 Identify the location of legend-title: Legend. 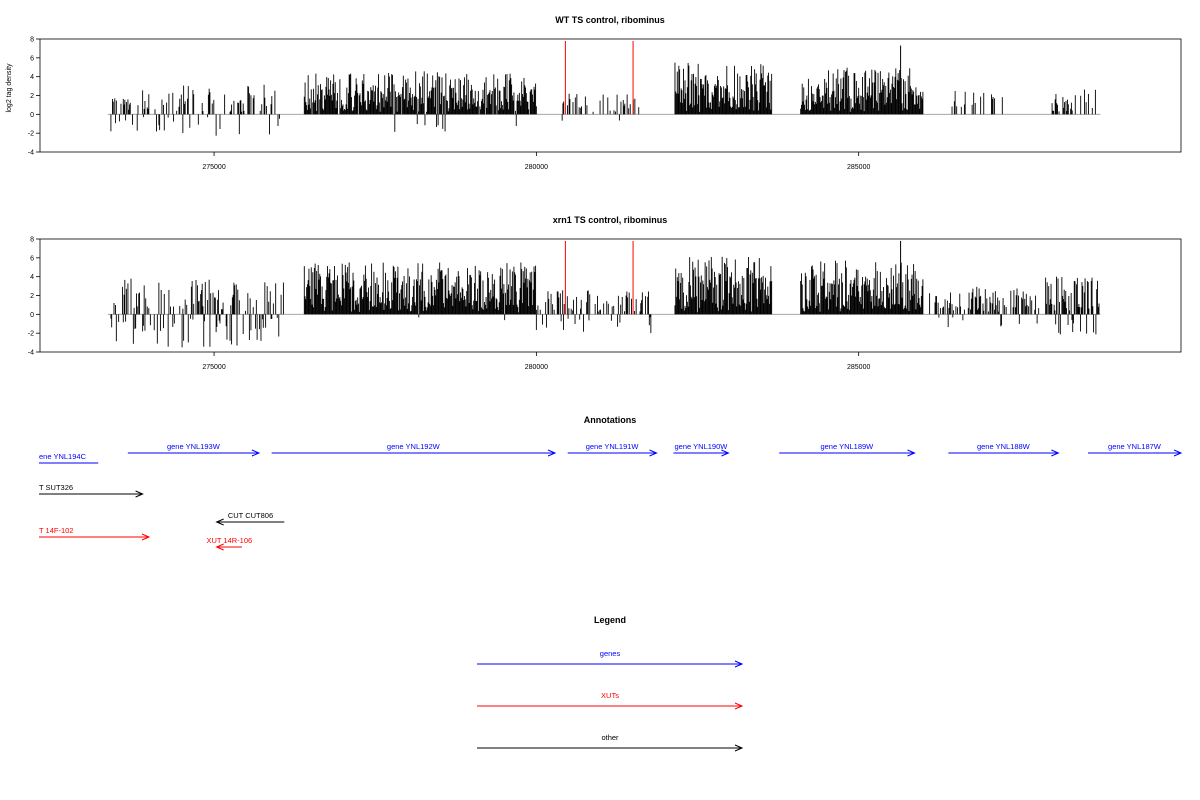
(610, 620).